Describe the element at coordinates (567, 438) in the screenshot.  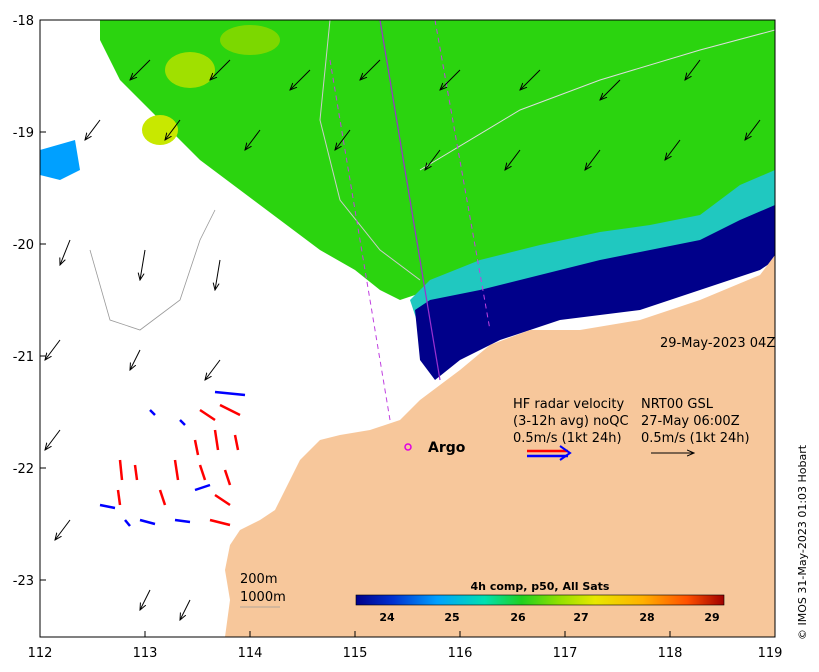
I see `hf-legend-line3: 0.5m/s (1kt 24h)` at that location.